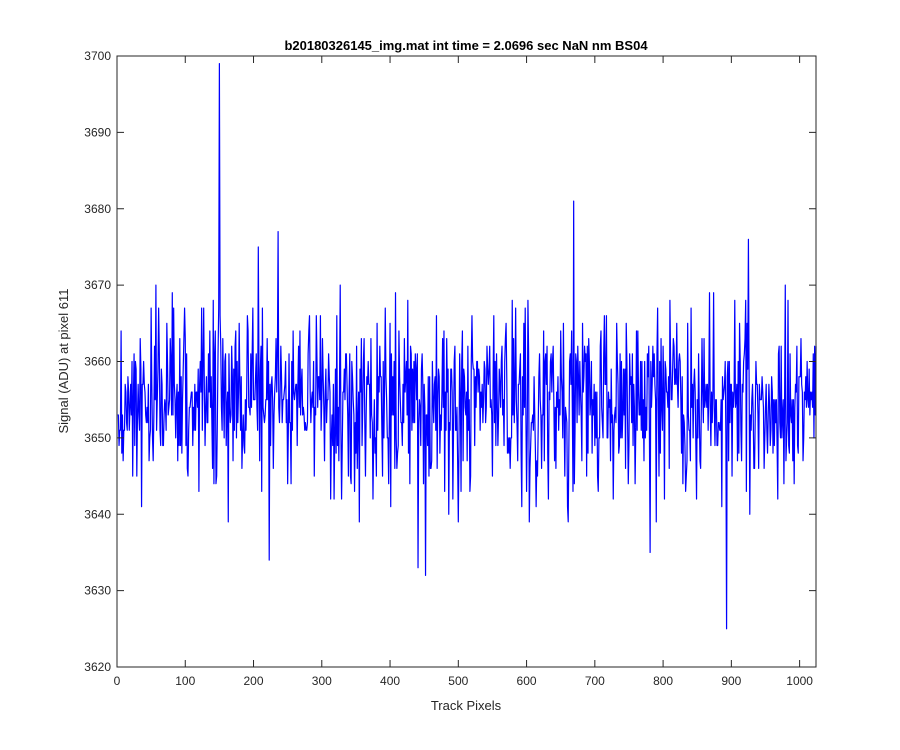 This screenshot has height=750, width=900. Describe the element at coordinates (97, 438) in the screenshot. I see `y-tick-label: 3650` at that location.